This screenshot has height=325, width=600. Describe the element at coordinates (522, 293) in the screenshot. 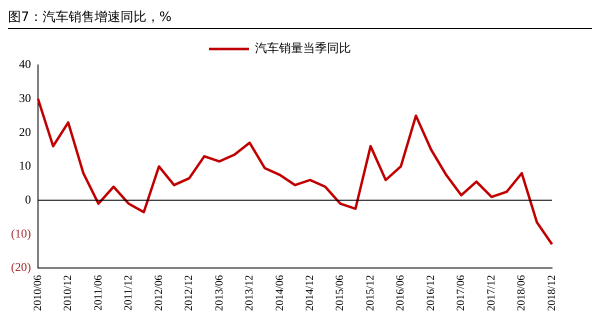

I see `x-tick-label: 2018/06` at that location.